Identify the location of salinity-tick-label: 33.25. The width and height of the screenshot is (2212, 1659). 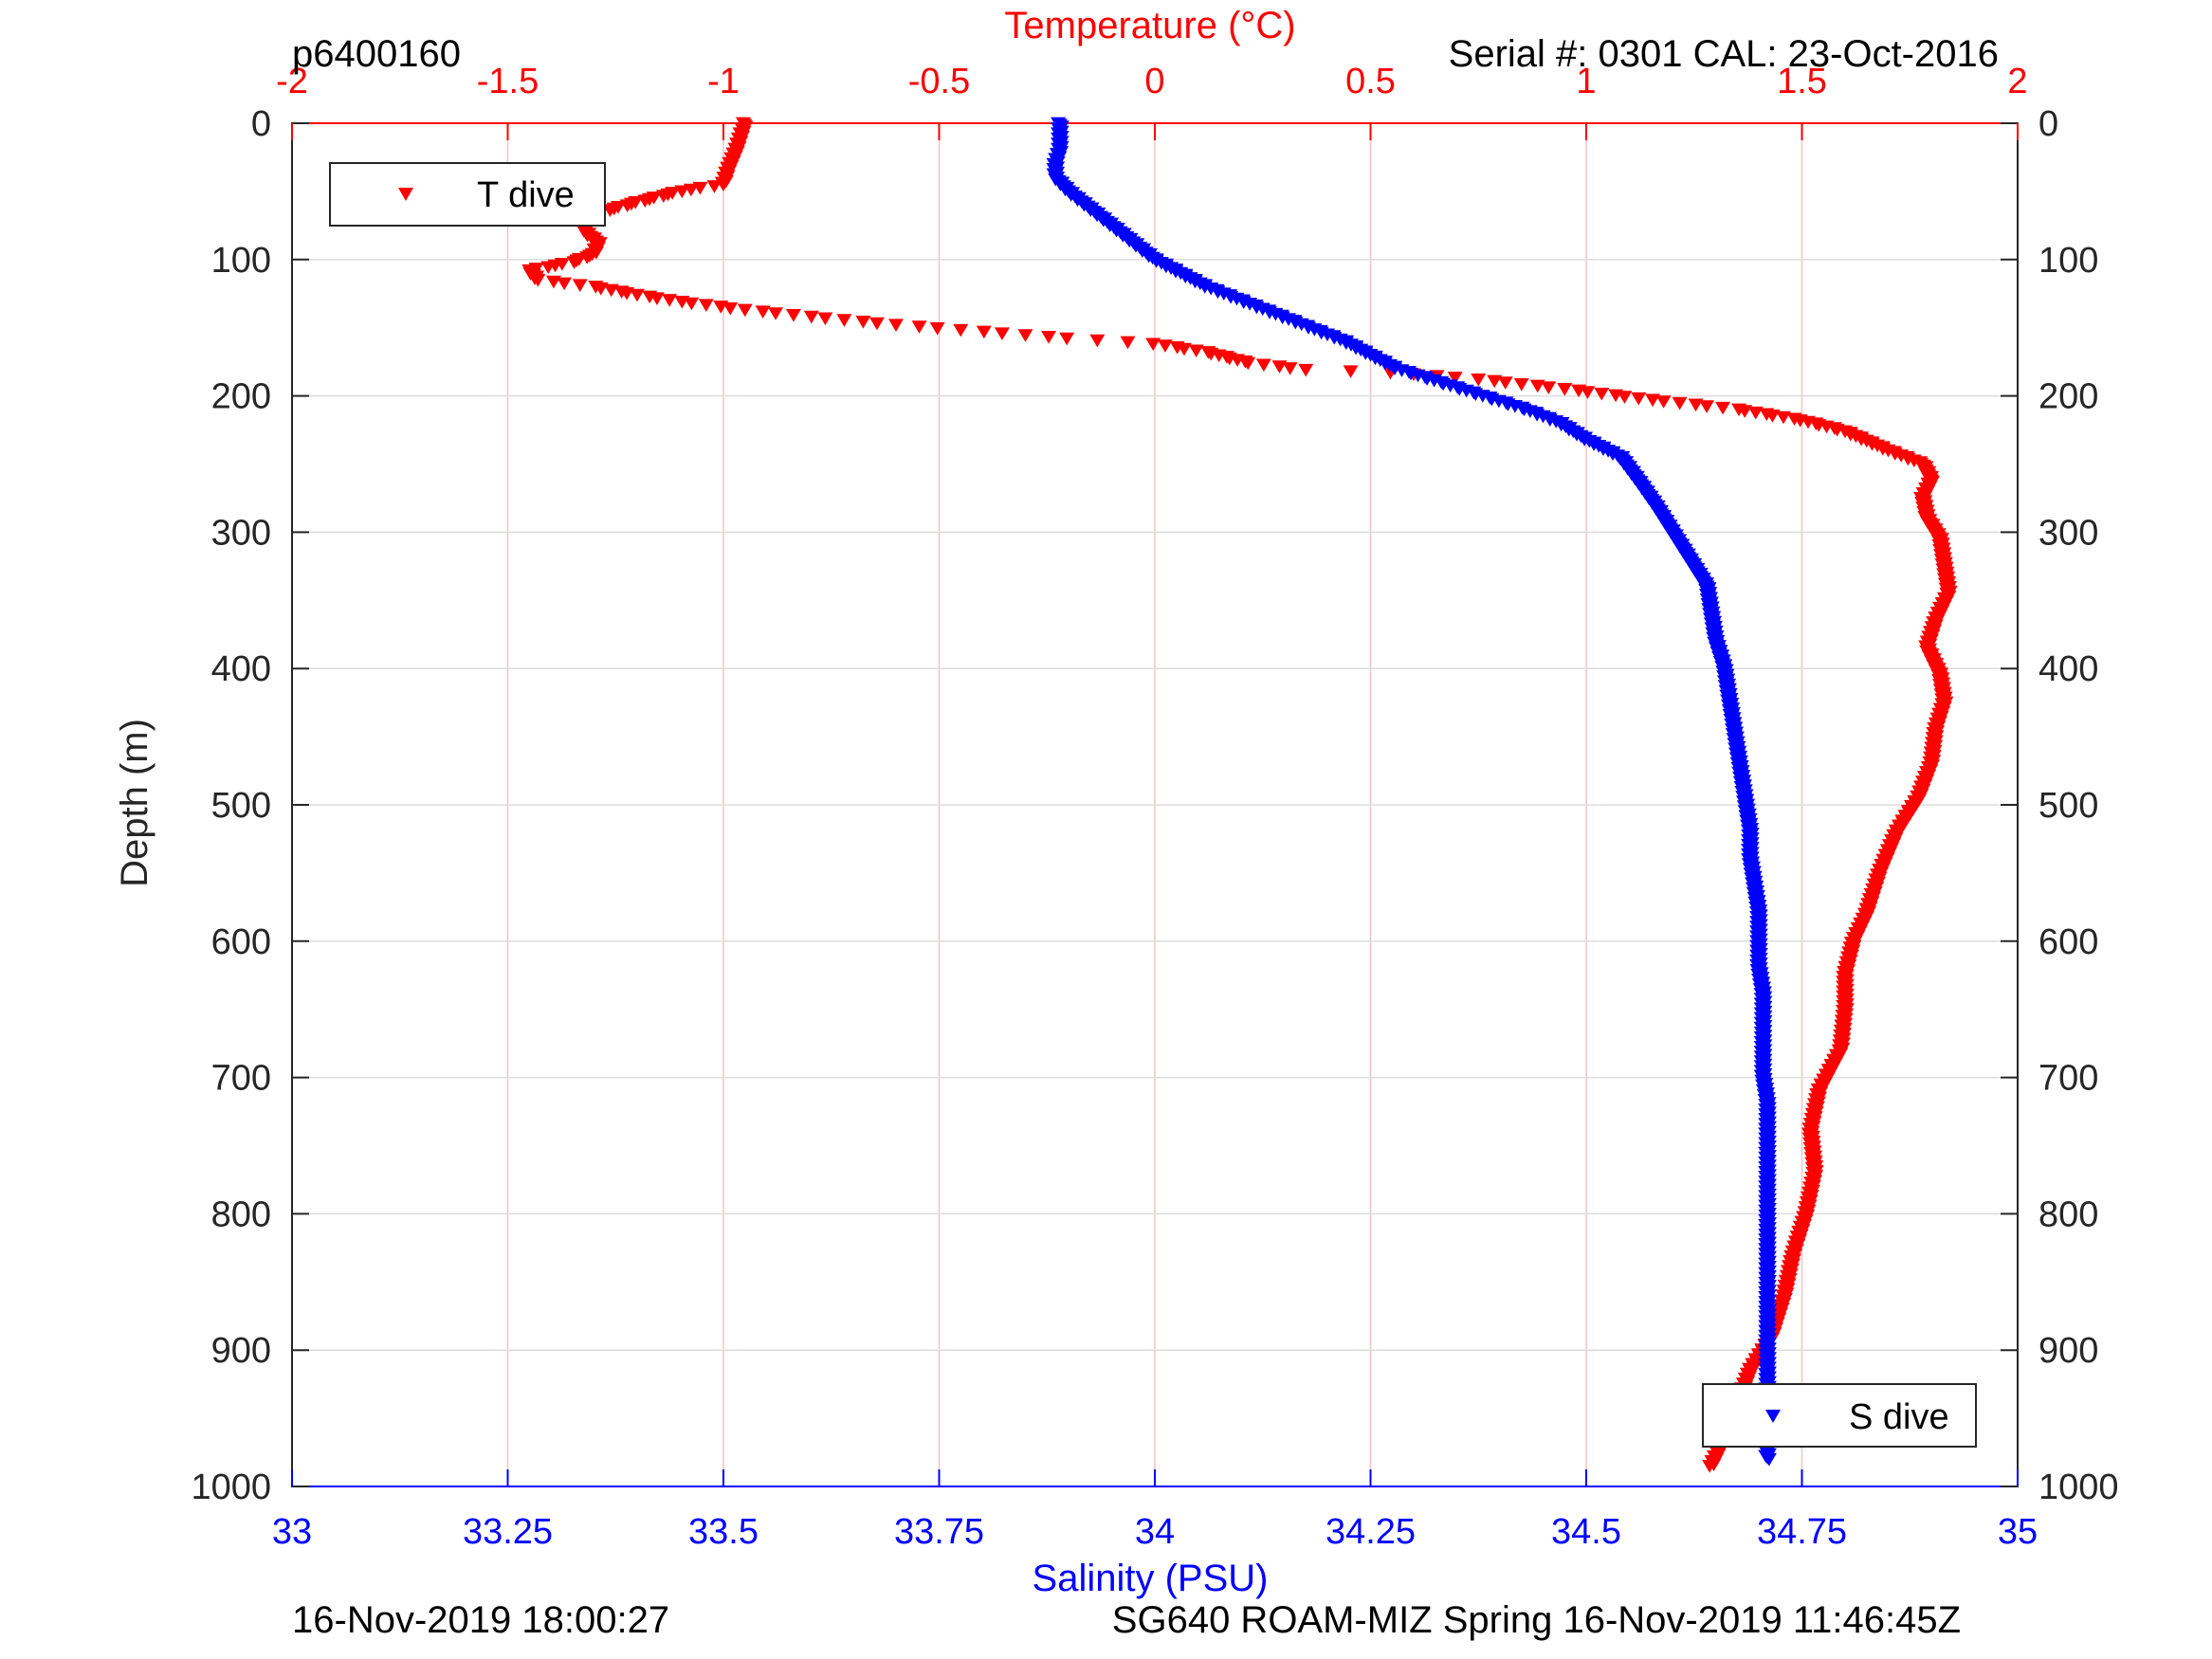
(508, 1532).